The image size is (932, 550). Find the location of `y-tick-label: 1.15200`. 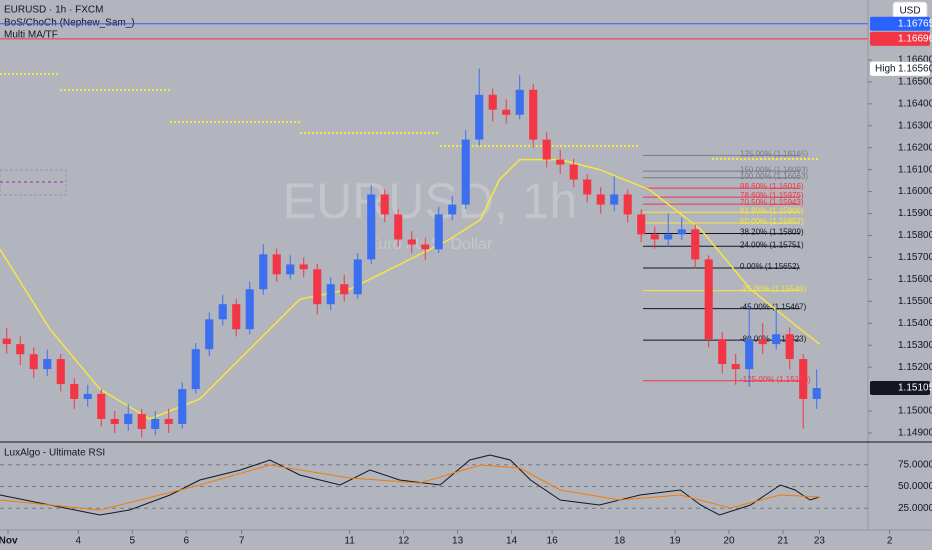

y-tick-label: 1.15200 is located at coordinates (915, 367).